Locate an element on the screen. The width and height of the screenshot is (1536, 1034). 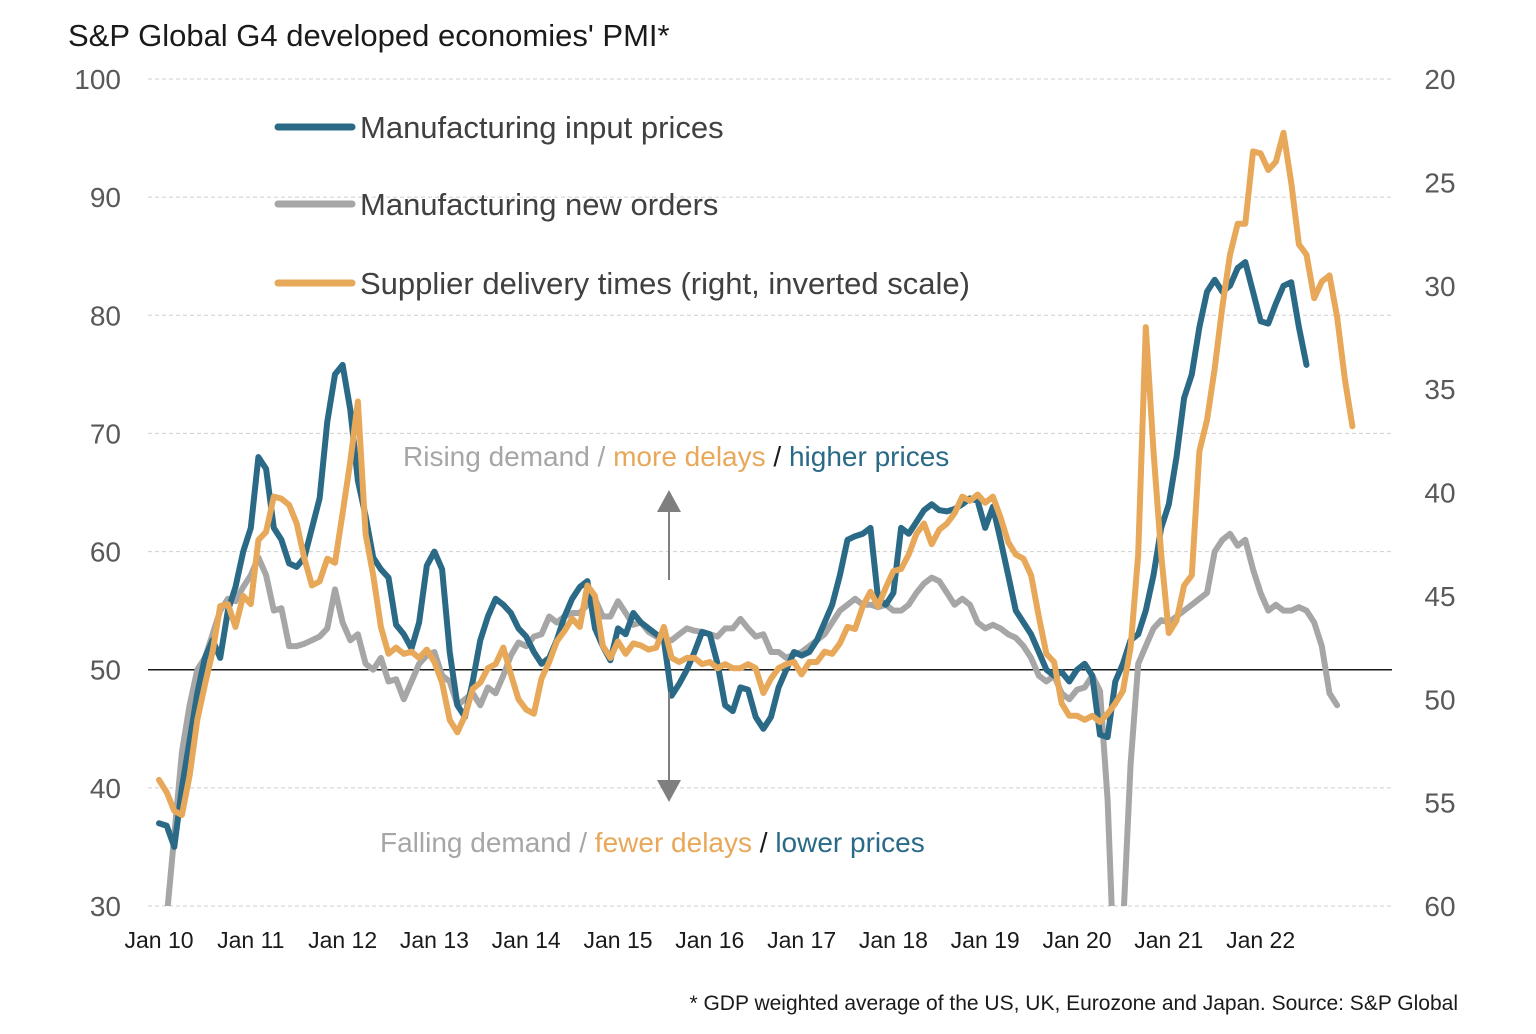
left-tick-label: 90 is located at coordinates (105, 197).